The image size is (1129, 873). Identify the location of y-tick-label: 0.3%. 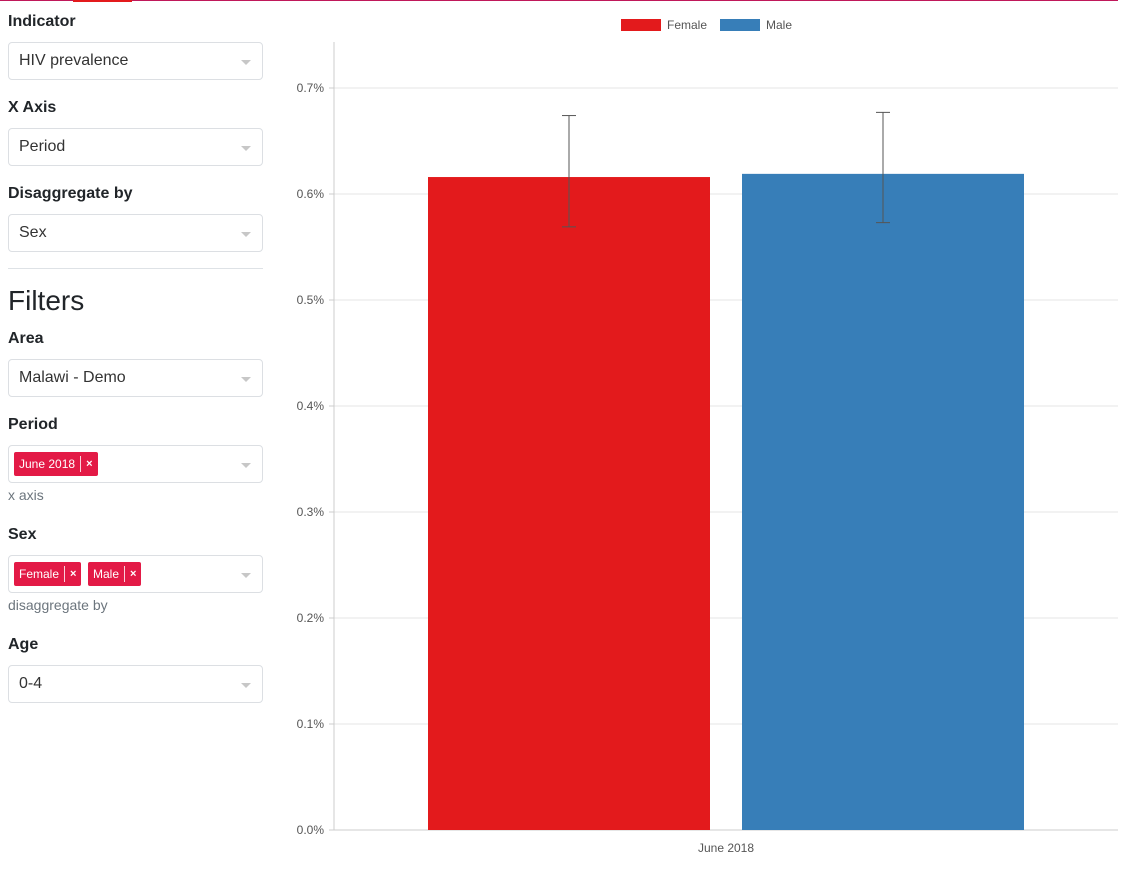
(311, 512).